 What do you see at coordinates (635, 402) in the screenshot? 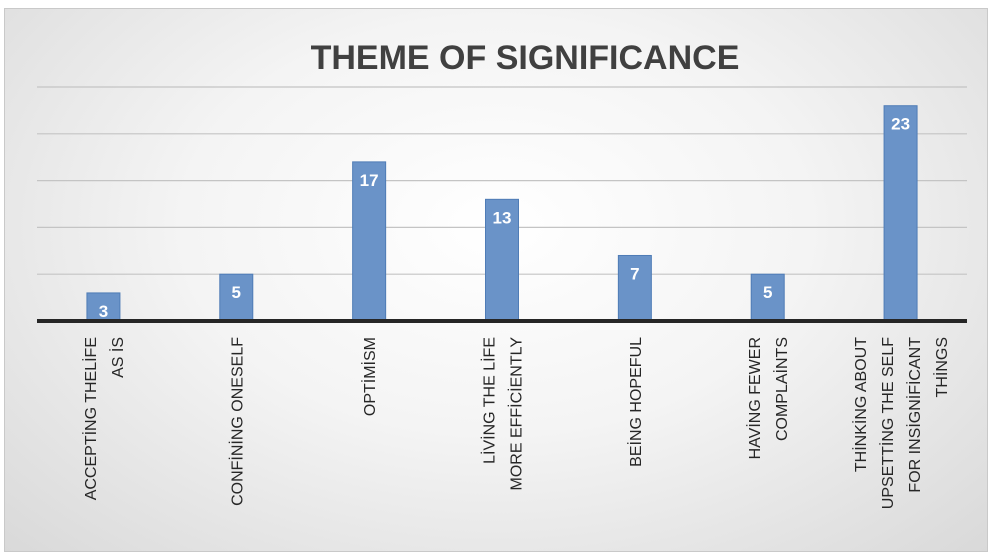
I see `category-label: BEİNG HOPEFUL` at bounding box center [635, 402].